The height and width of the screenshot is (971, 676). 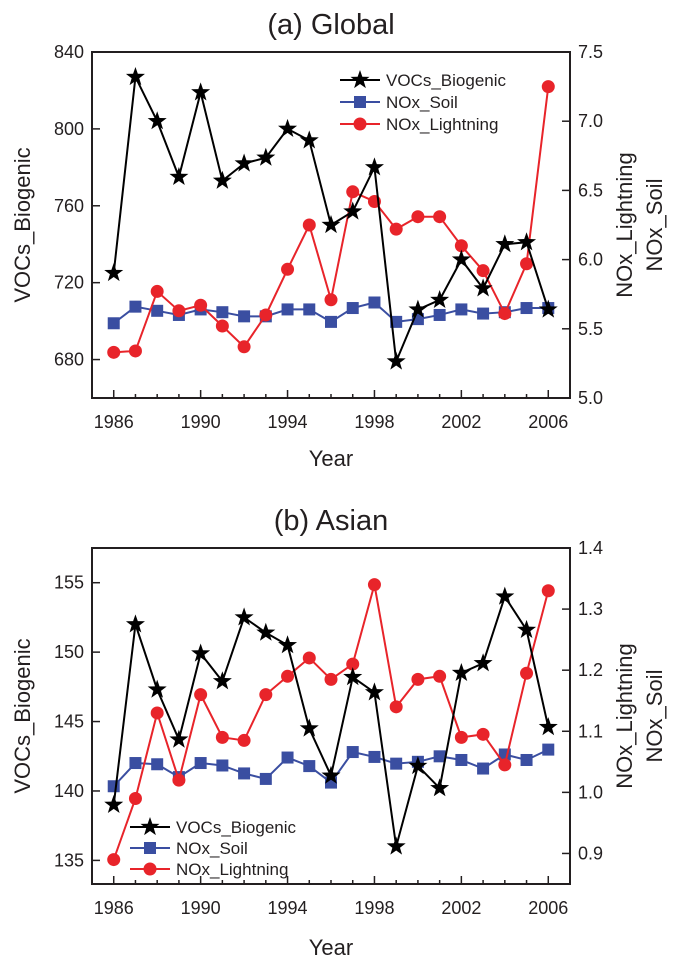 What do you see at coordinates (22, 224) in the screenshot?
I see `y-left-axis-label-global: VOCs_Biogenic` at bounding box center [22, 224].